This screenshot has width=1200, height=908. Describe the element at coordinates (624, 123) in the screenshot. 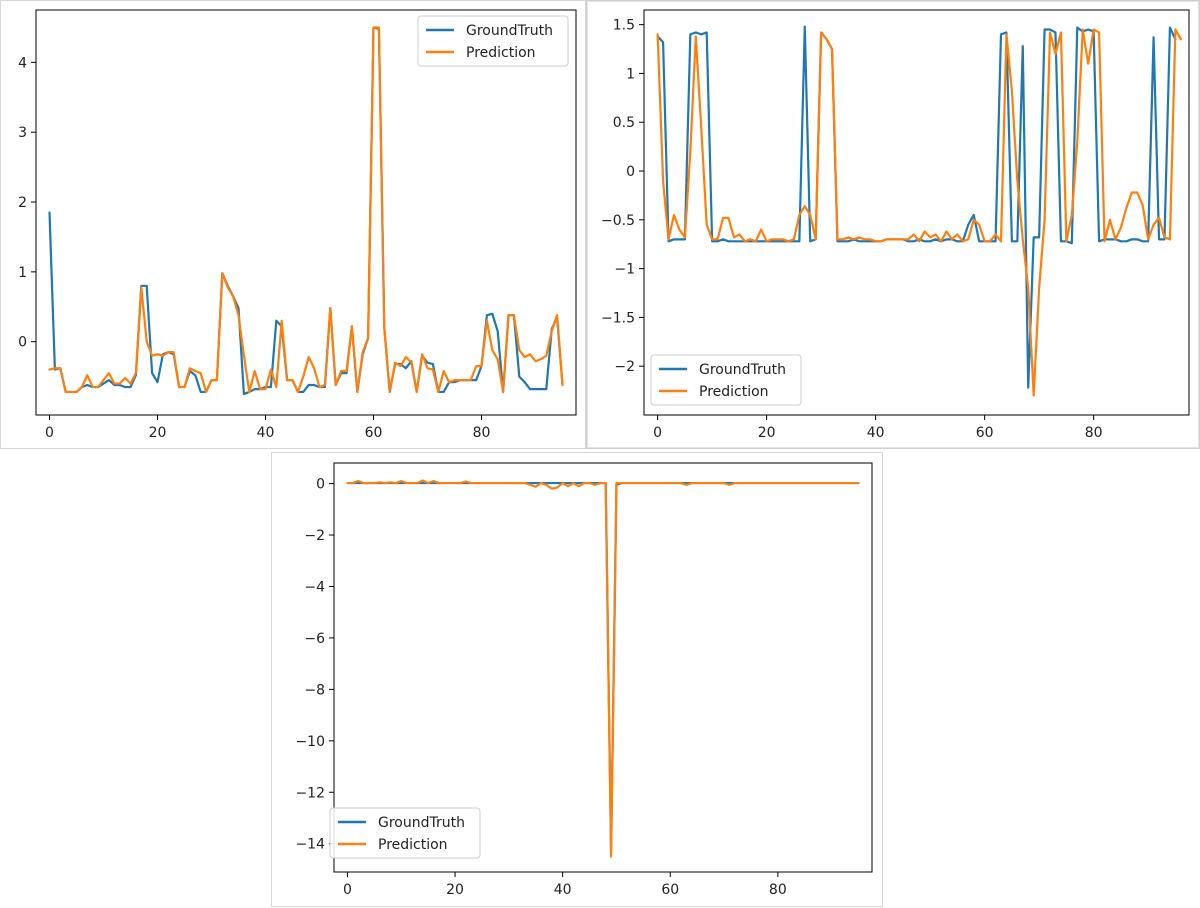

I see `y-tick-label: 0.5` at that location.